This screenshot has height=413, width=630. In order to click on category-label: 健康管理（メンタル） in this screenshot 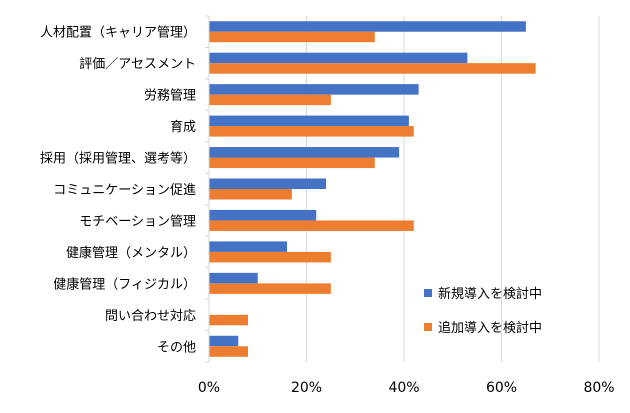, I will do `click(131, 253)`.